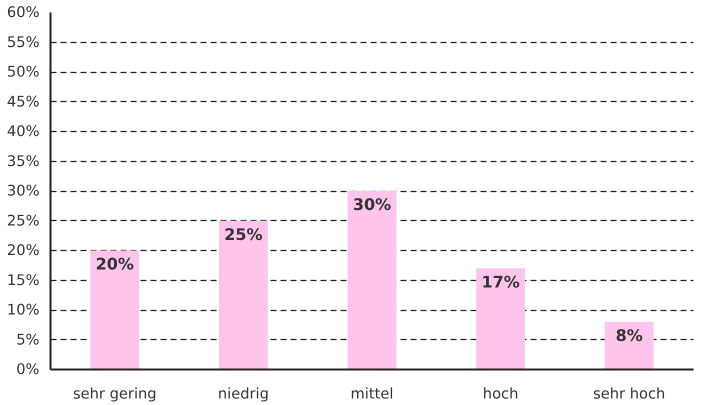  What do you see at coordinates (28, 339) in the screenshot?
I see `y-tick-label: 5%` at bounding box center [28, 339].